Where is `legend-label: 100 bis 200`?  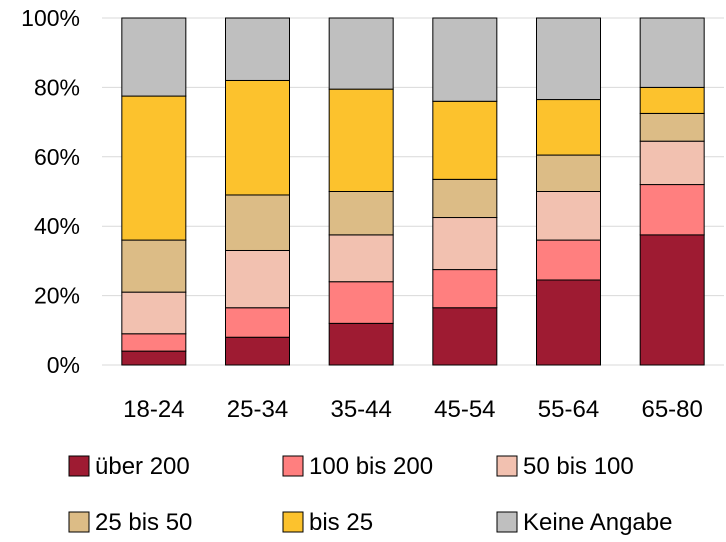
legend-label: 100 bis 200 is located at coordinates (371, 466).